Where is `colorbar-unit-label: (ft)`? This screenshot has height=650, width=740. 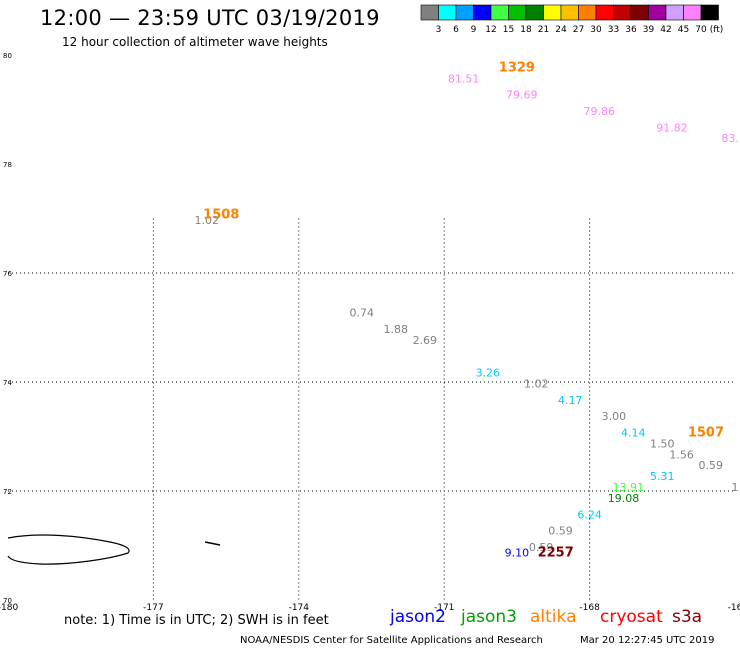
colorbar-unit-label: (ft) is located at coordinates (717, 30).